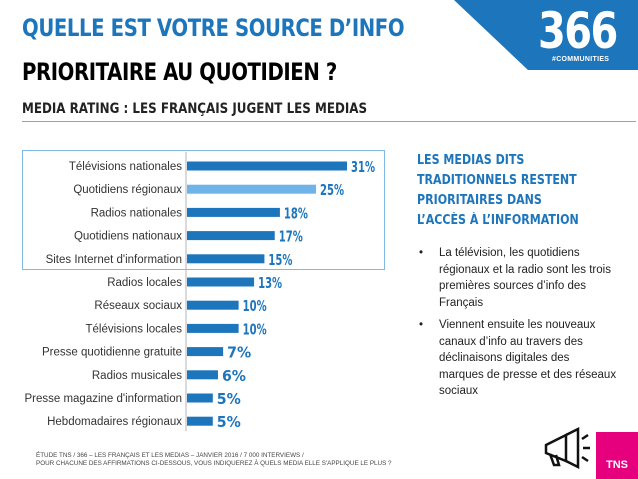 This screenshot has height=479, width=638. I want to click on value-label: 18%, so click(296, 213).